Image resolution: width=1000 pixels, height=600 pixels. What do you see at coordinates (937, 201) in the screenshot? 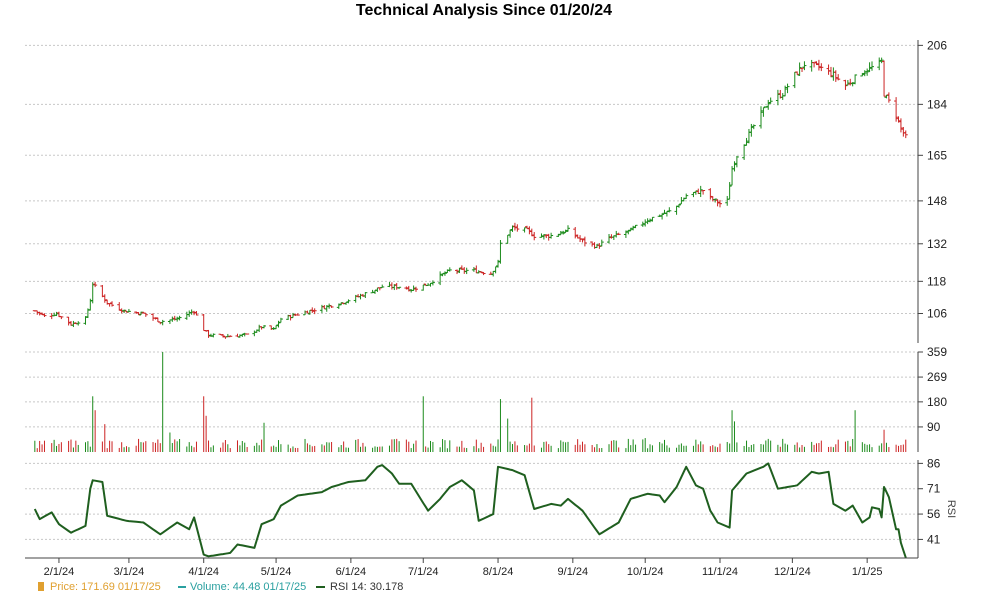
I see `price-tick-label: 148` at bounding box center [937, 201].